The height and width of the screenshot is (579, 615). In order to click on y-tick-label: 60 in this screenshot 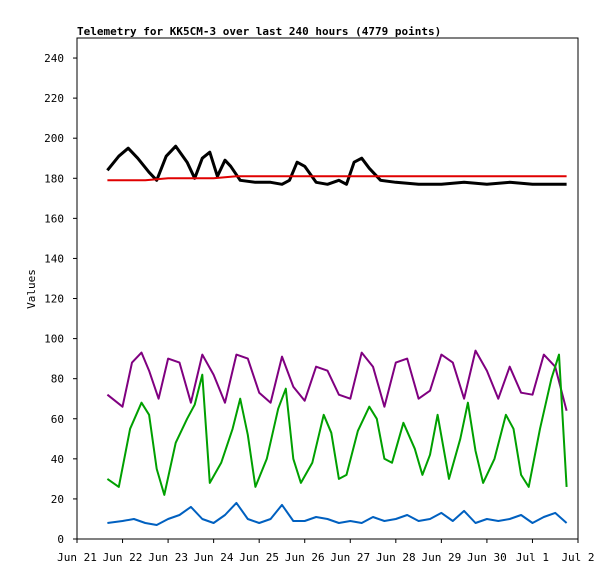, I will do `click(57, 419)`.